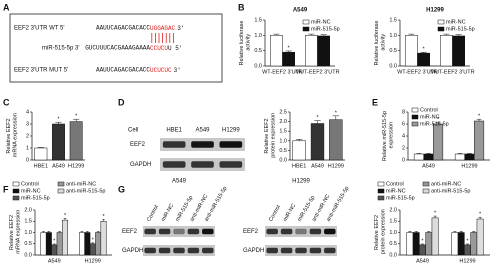  Describe the element at coordinates (403, 160) in the screenshot. I see `y-tick-label: 0` at that location.